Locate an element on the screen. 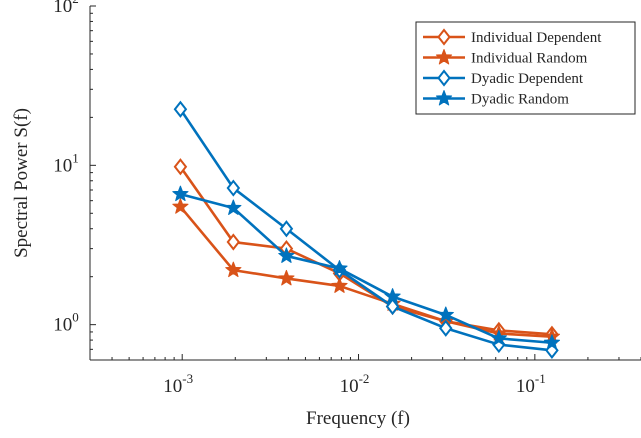  legend-label: Individual Random is located at coordinates (529, 59).